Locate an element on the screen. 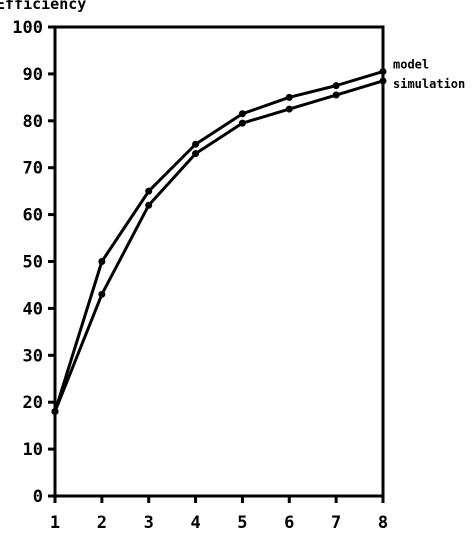  y-tick-label: 30 is located at coordinates (33, 356).